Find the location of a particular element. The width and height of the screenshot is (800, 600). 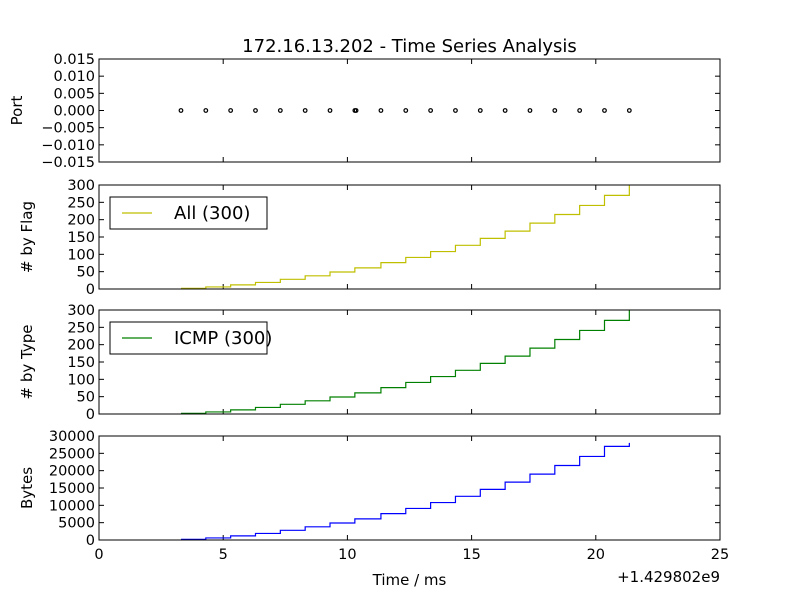

y-tick-label: 0.010 is located at coordinates (74, 77).